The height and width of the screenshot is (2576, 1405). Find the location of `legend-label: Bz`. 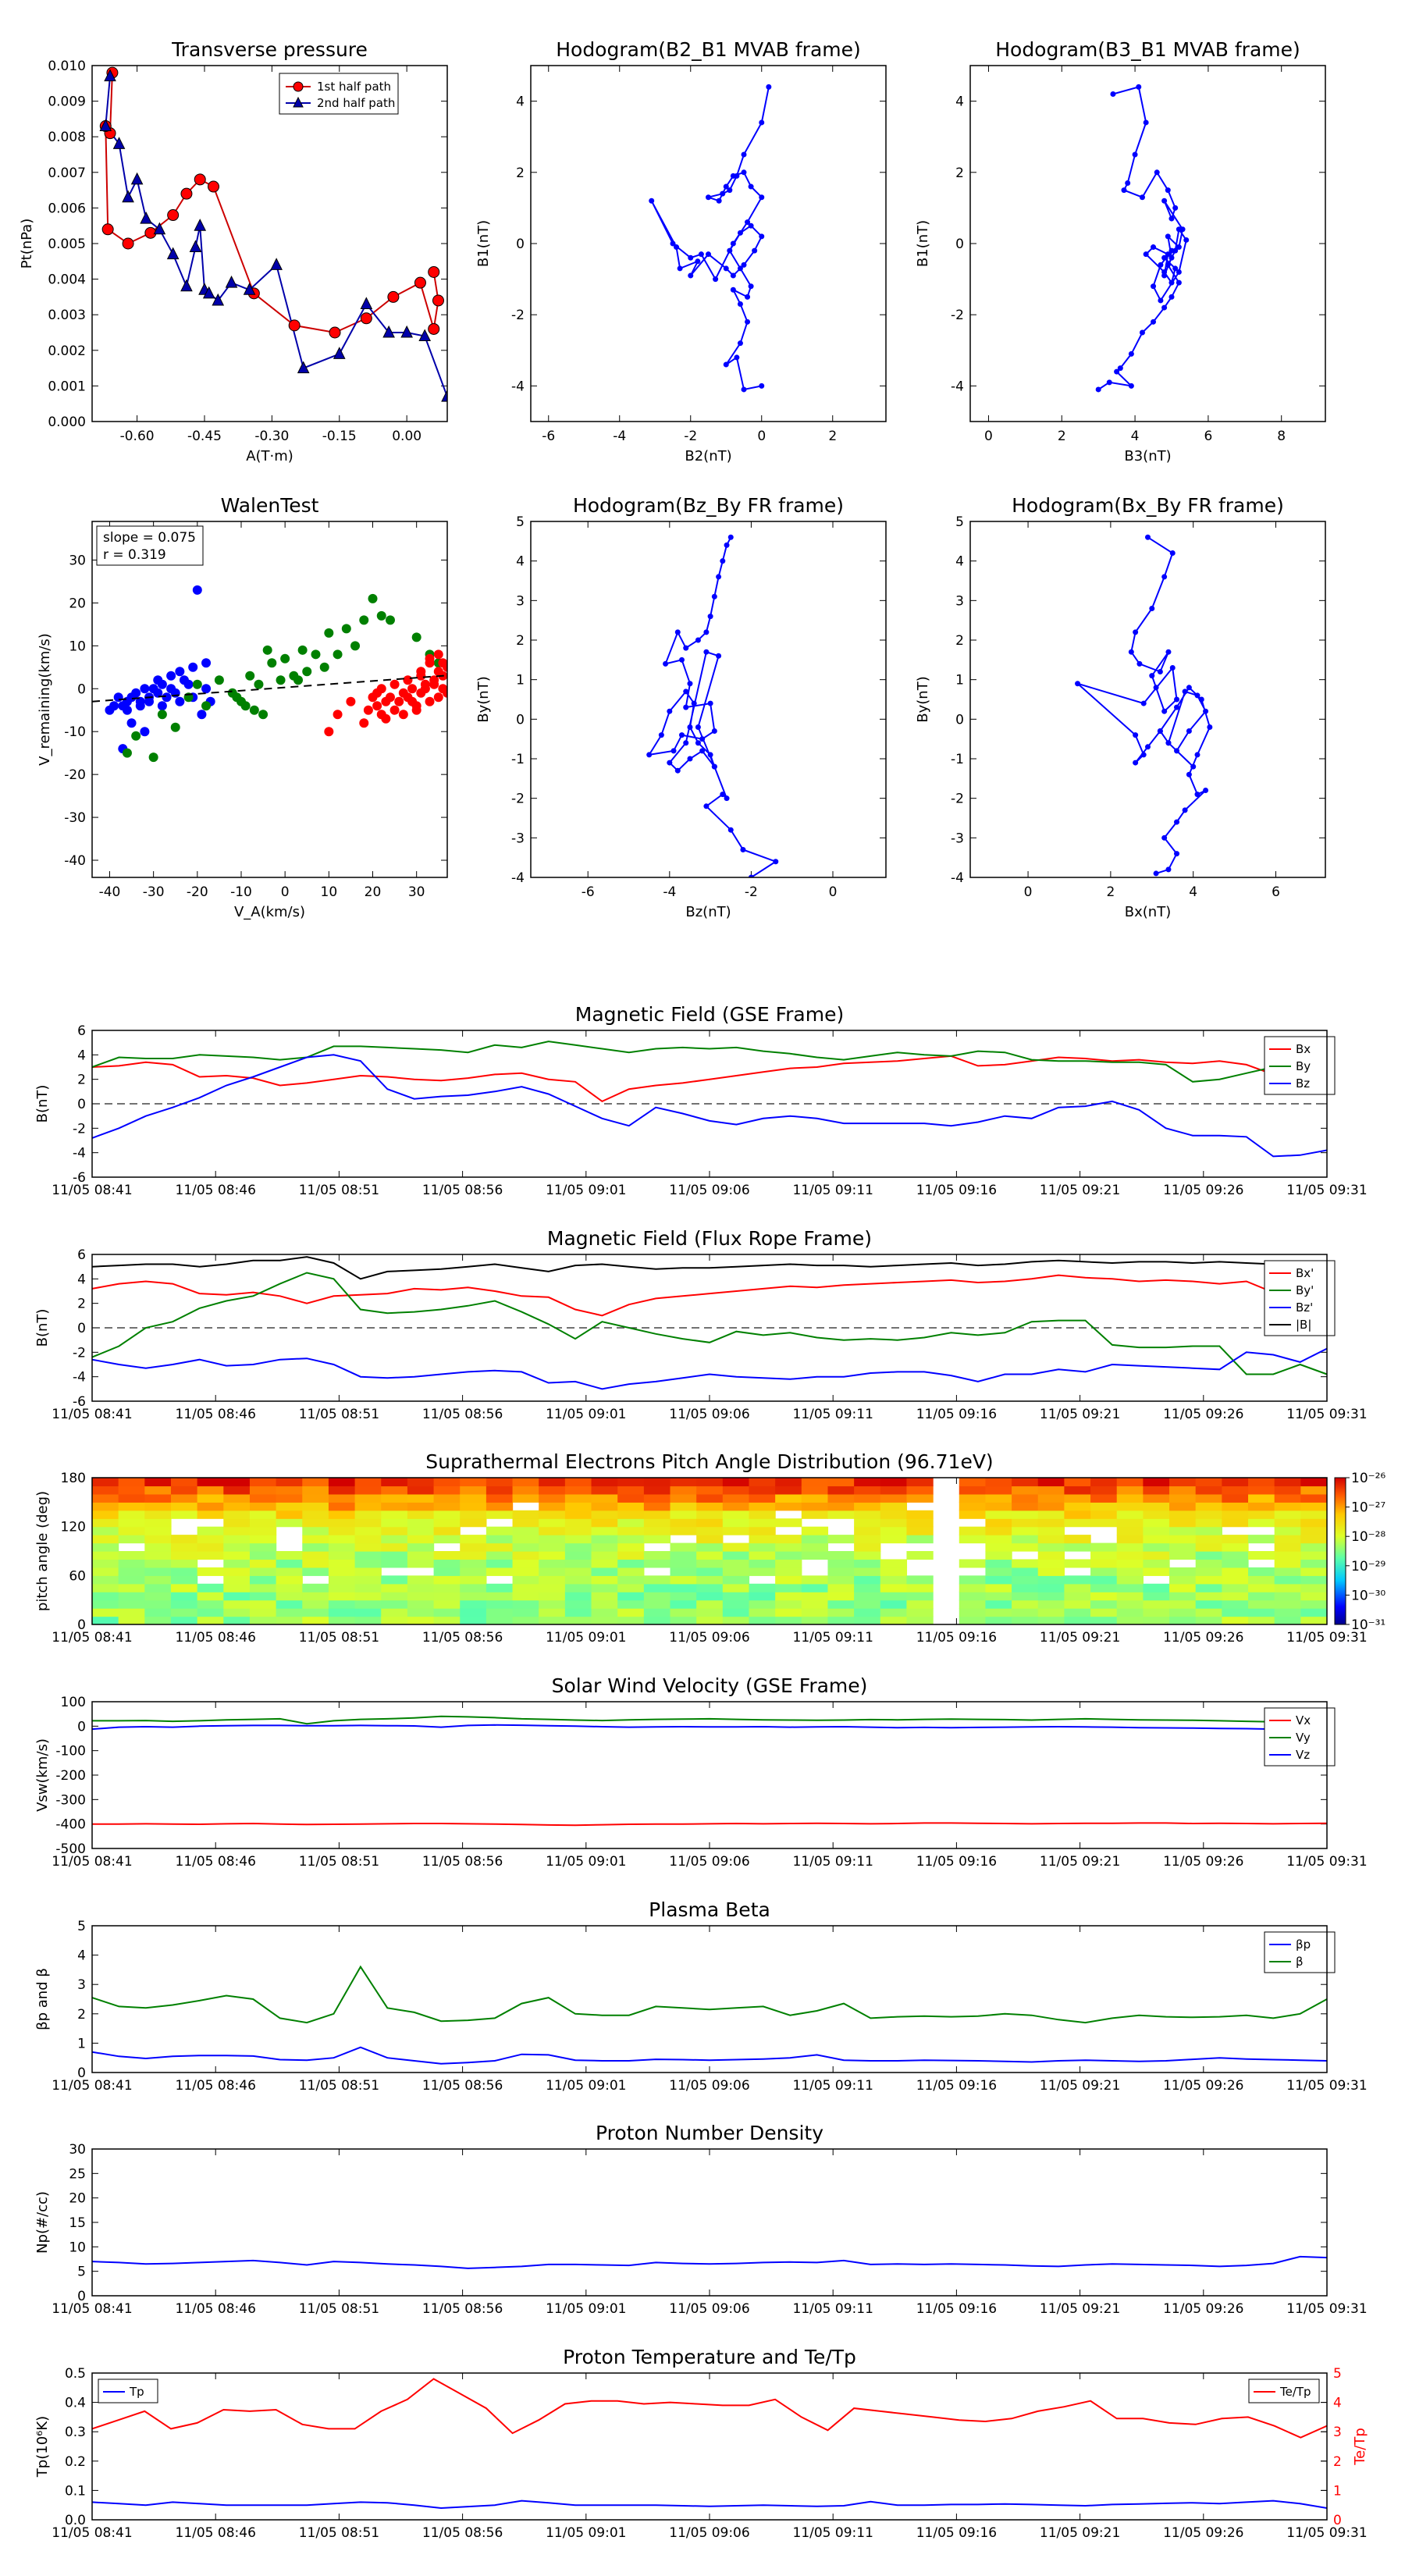

legend-label: Bz is located at coordinates (1303, 1083).